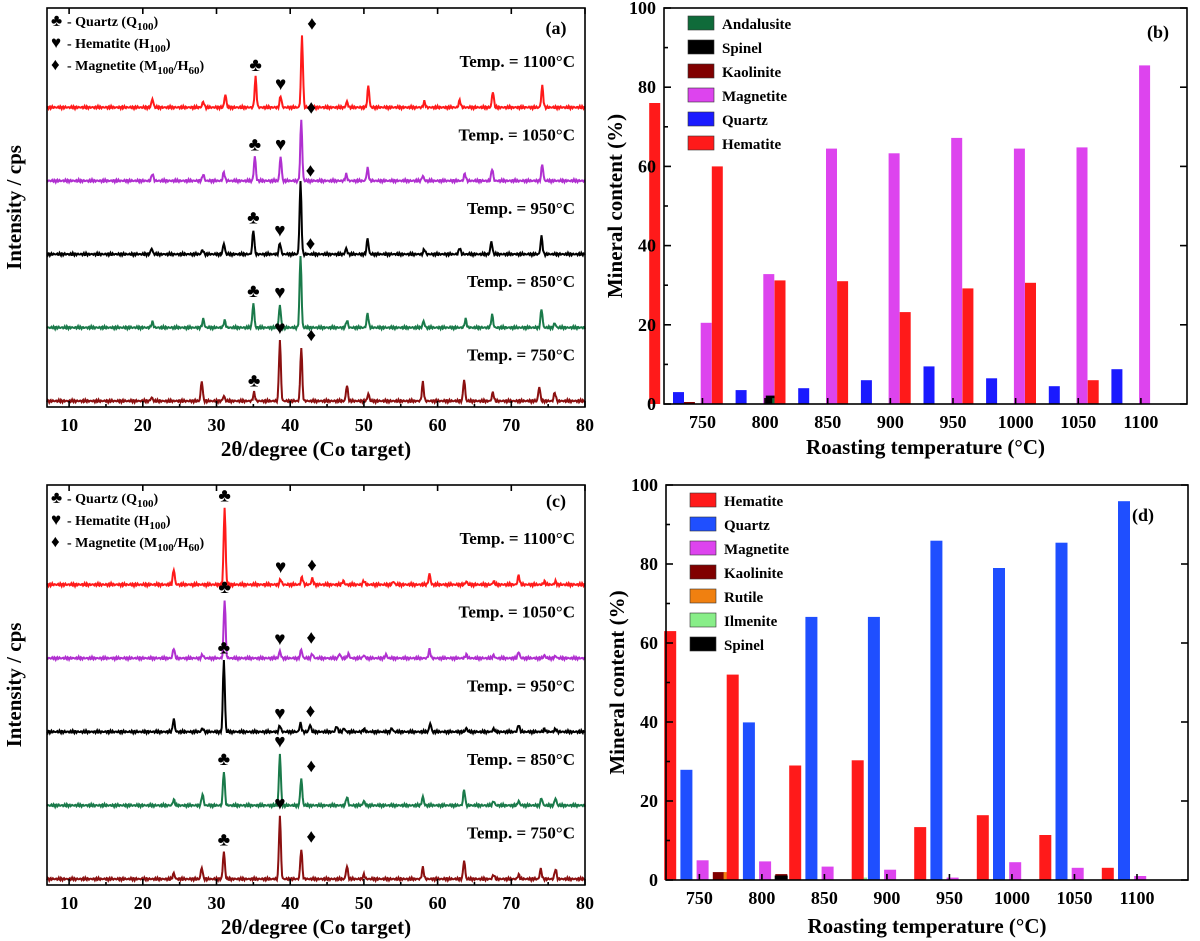  What do you see at coordinates (925, 447) in the screenshot?
I see `x-axis-label: Roasting temperature (°C)` at bounding box center [925, 447].